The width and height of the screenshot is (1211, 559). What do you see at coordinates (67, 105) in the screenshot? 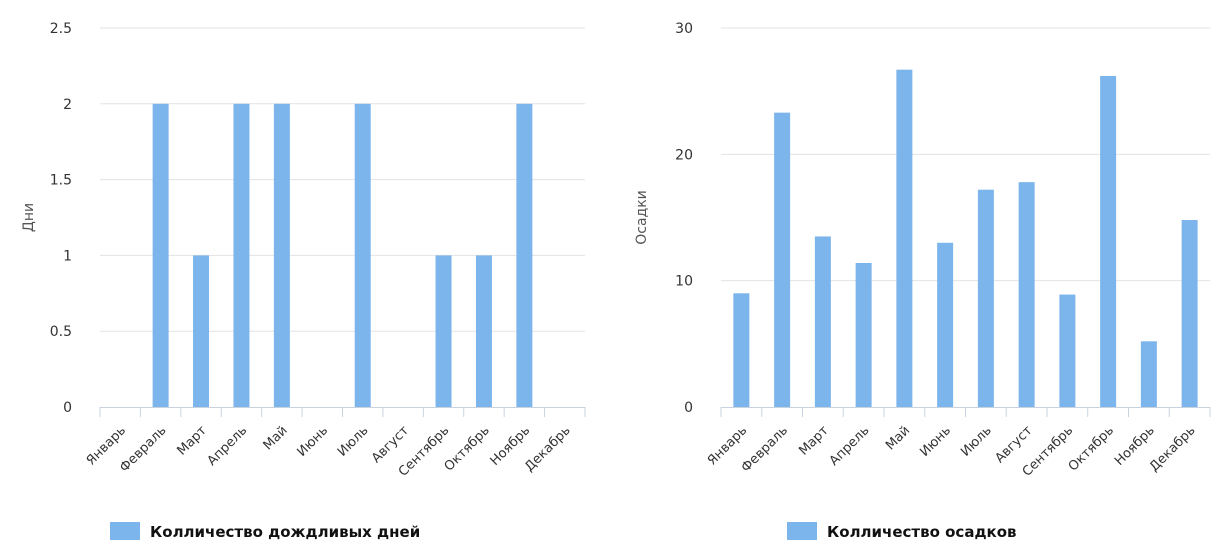
I see `rain-days-y-tick-label: 2` at bounding box center [67, 105].